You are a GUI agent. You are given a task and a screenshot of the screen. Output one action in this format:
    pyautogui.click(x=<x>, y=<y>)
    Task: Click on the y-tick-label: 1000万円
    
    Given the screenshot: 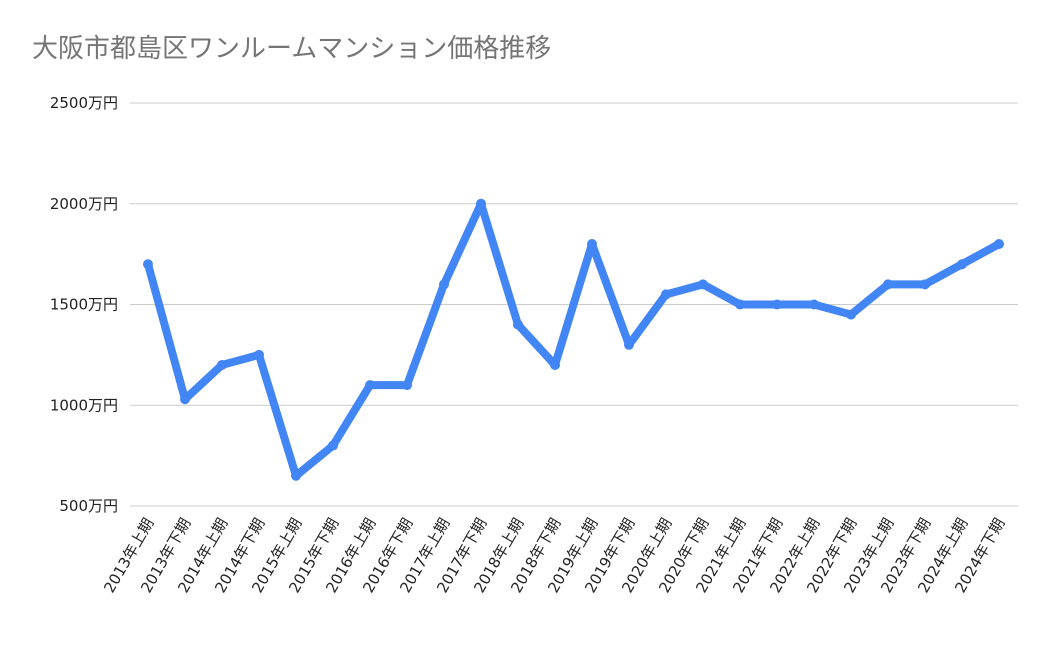 What is the action you would take?
    pyautogui.click(x=84, y=405)
    